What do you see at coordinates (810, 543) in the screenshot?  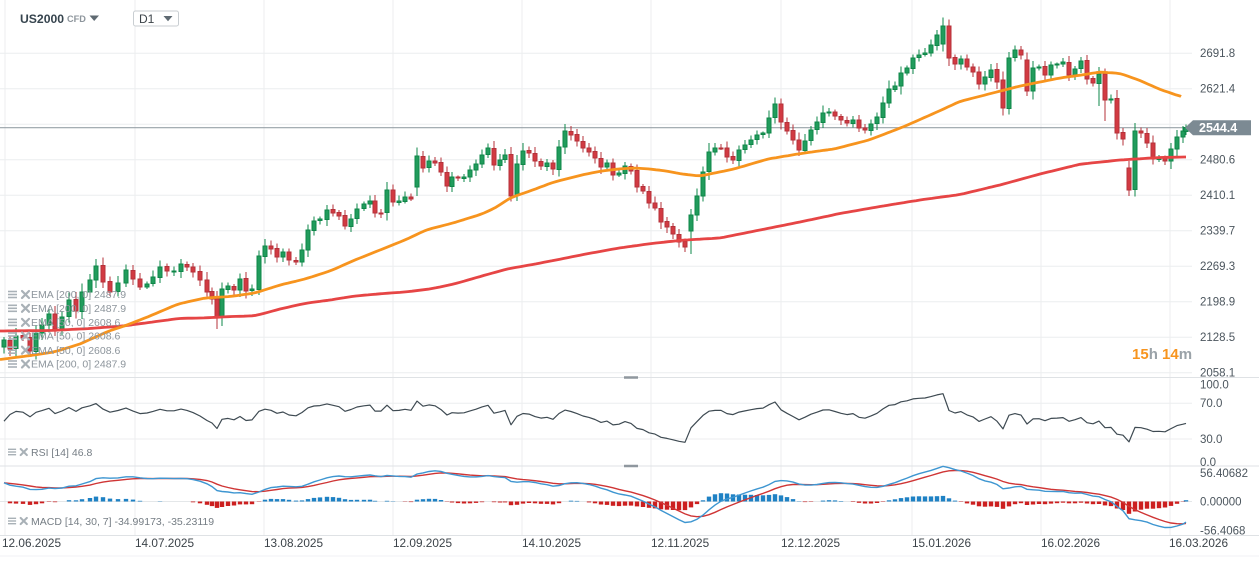 I see `svg-text: 12.12.2025` at bounding box center [810, 543].